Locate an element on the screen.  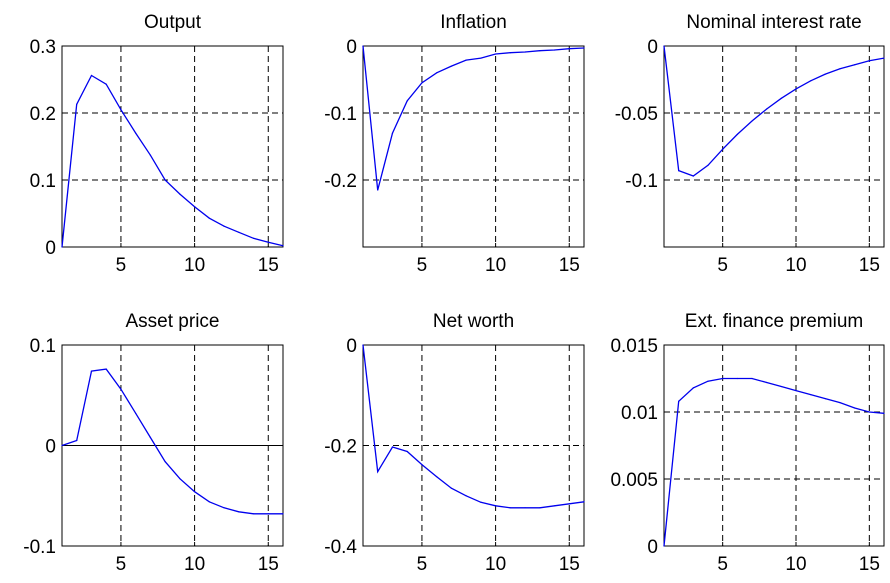
chart-panel-4: 5 10 15 -0.1 0 0.1 Asset price is located at coordinates (153, 443).